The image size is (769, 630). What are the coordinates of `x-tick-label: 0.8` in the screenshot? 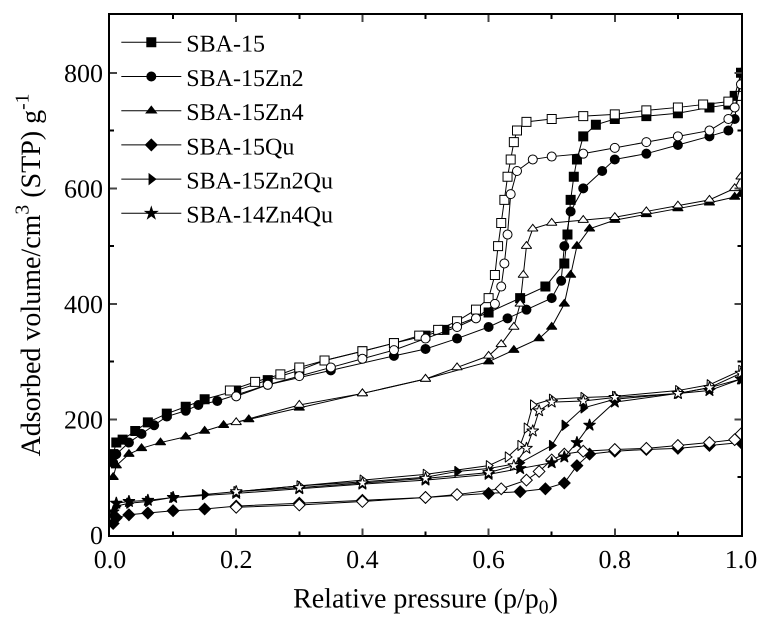 It's located at (615, 559).